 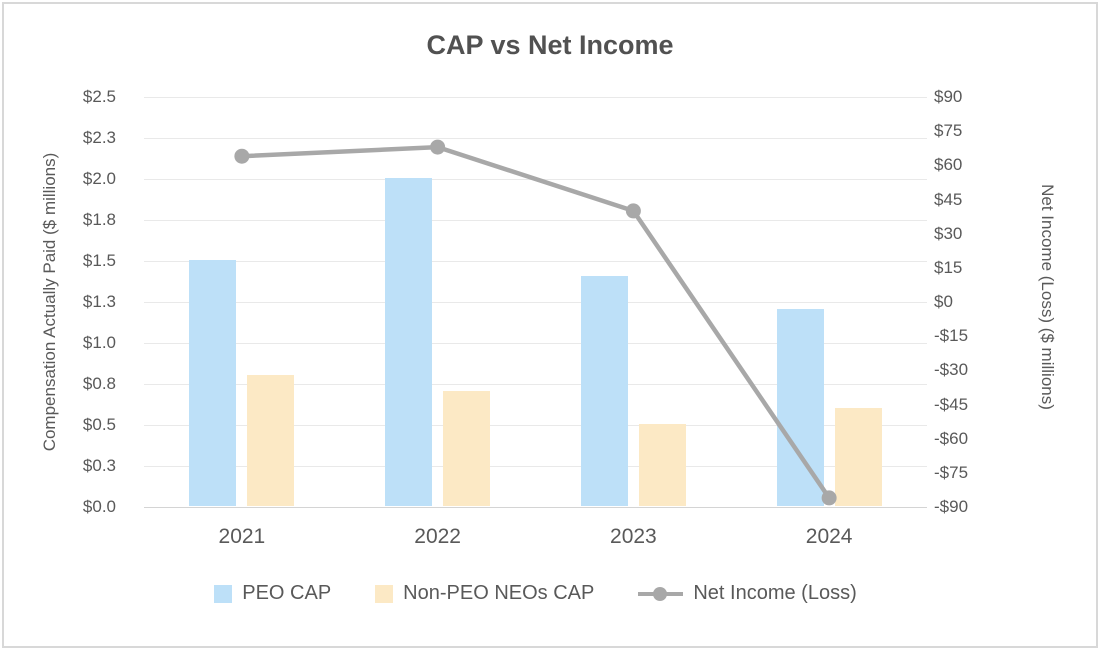 I want to click on left-axis-tick-label: $0.8, so click(x=99, y=383).